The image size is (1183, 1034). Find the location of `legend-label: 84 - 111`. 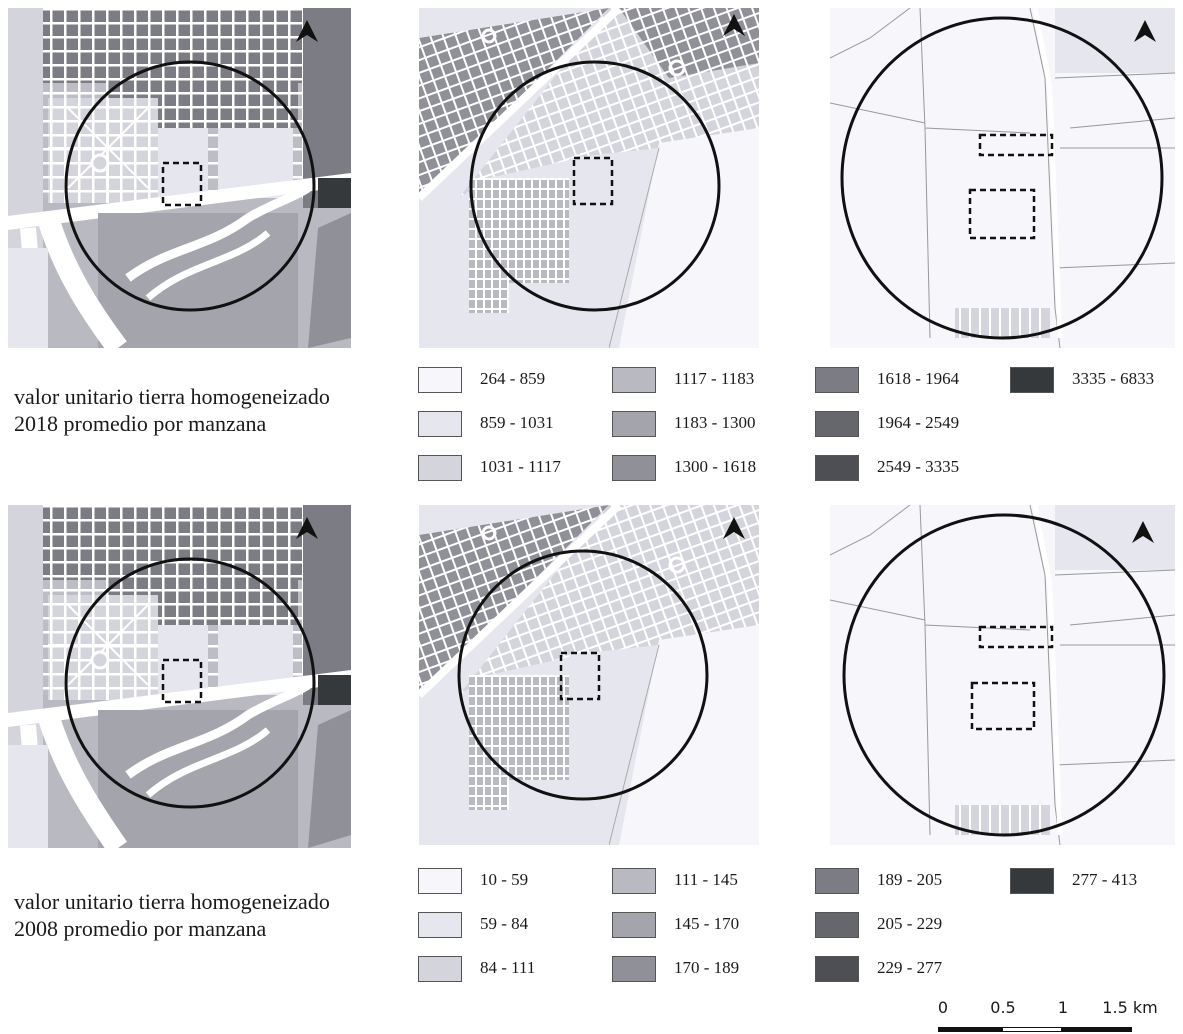

legend-label: 84 - 111 is located at coordinates (508, 967).